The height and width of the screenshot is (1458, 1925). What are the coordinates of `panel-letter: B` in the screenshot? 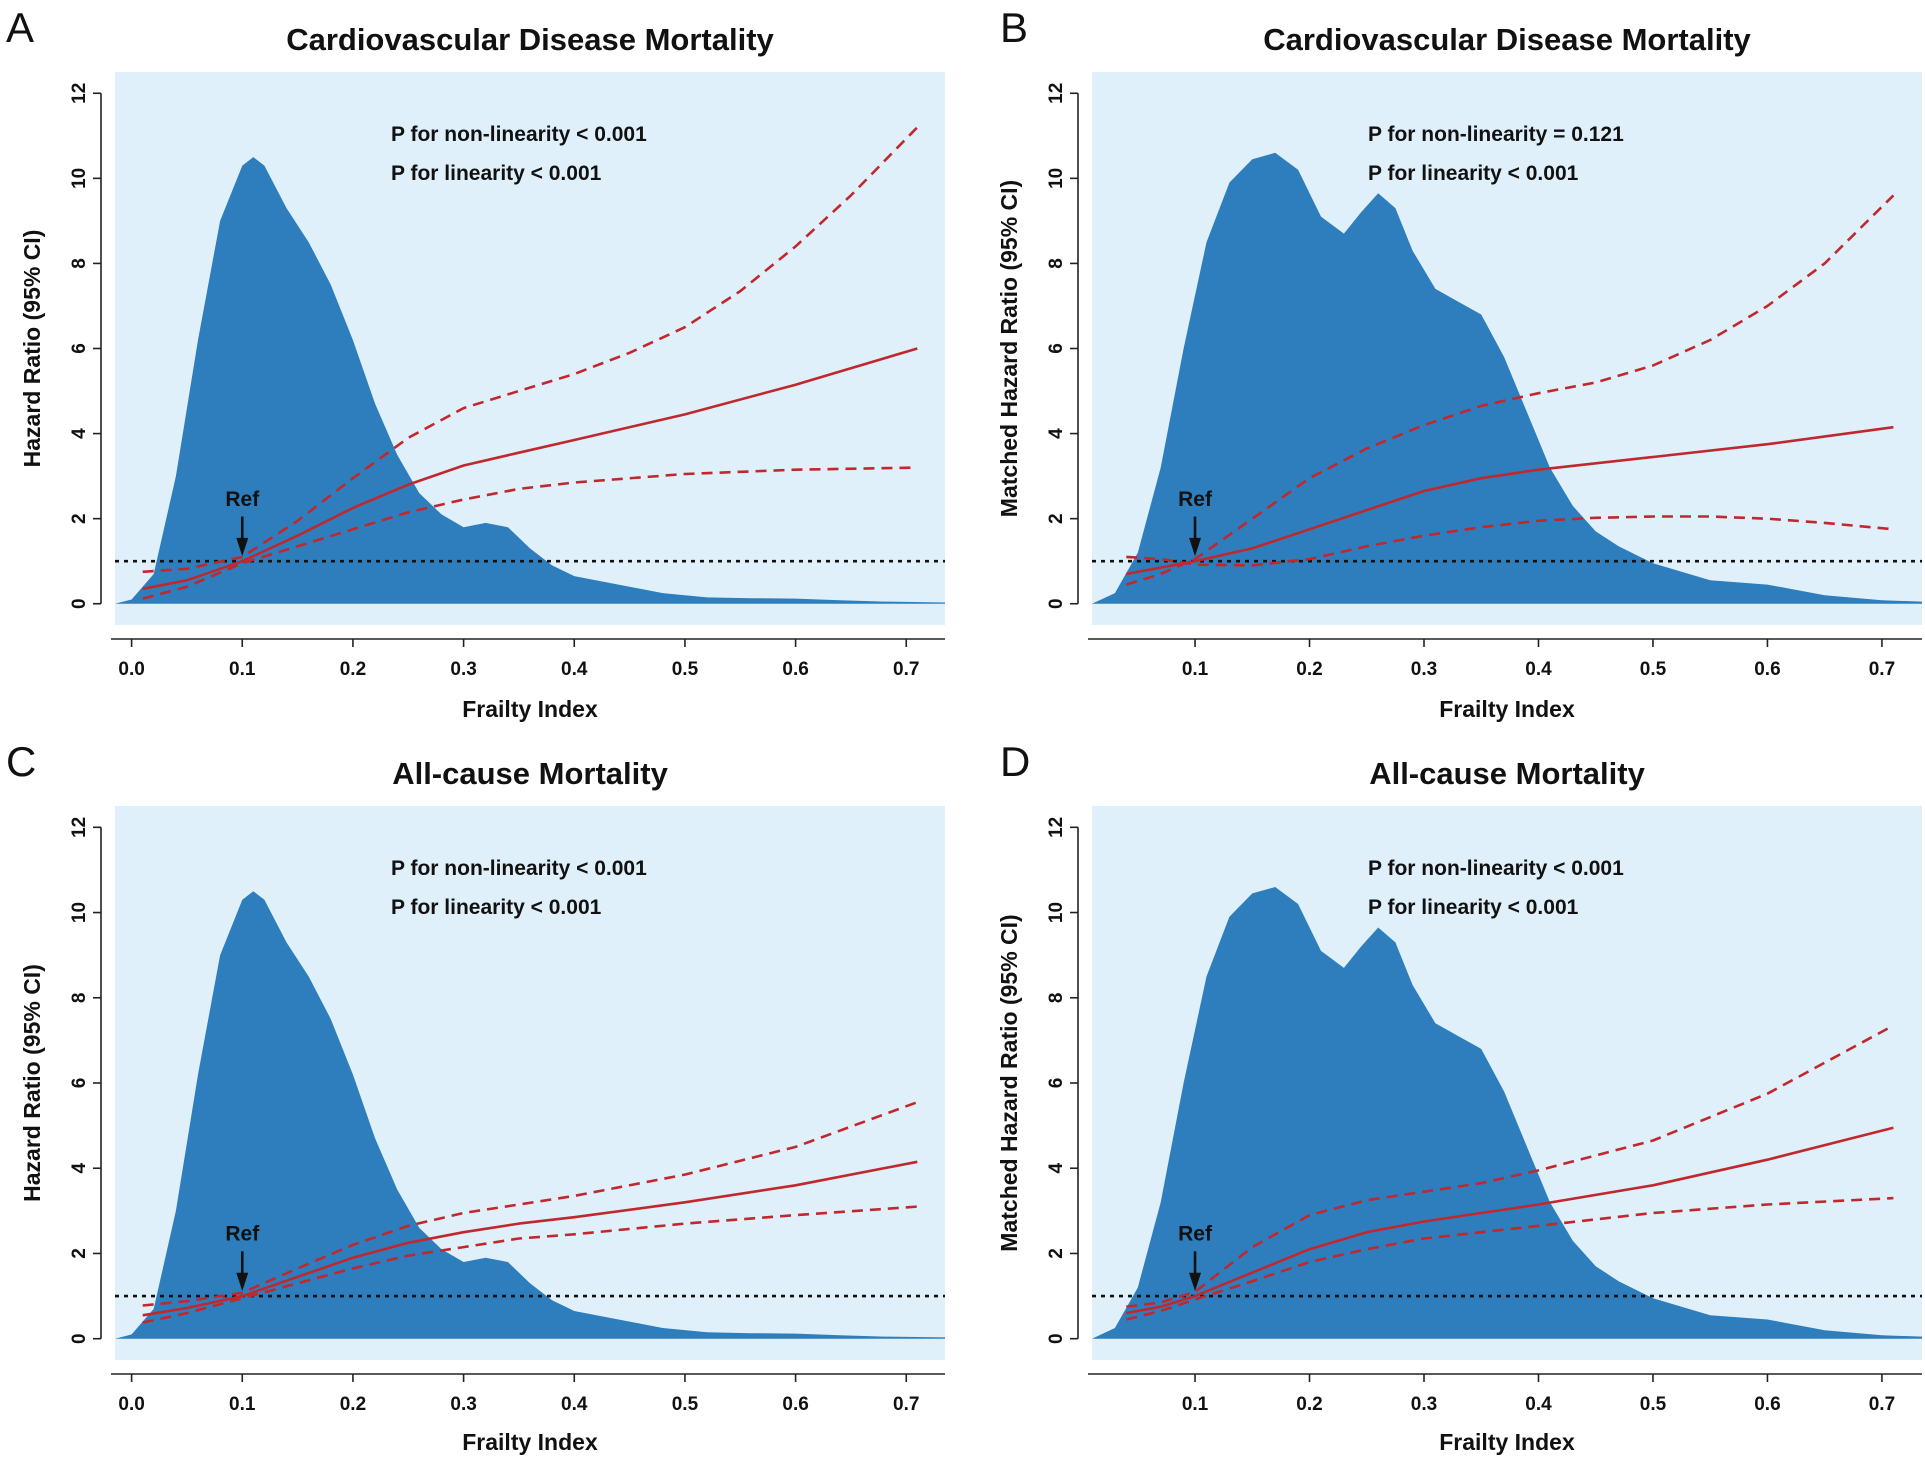 It's located at (1014, 27).